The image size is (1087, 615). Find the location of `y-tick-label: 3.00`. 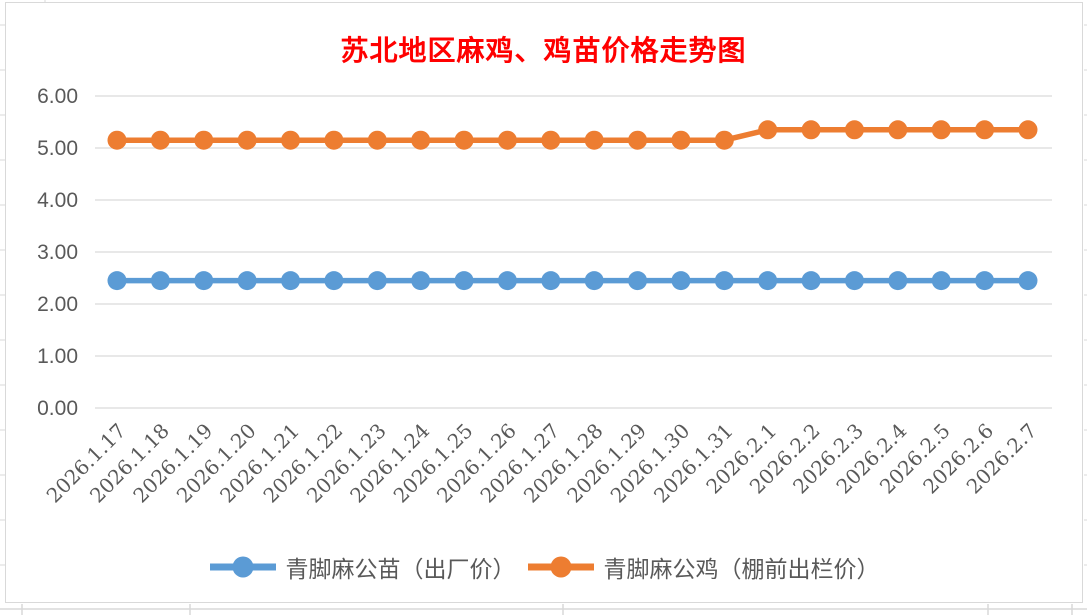

y-tick-label: 3.00 is located at coordinates (57, 252).